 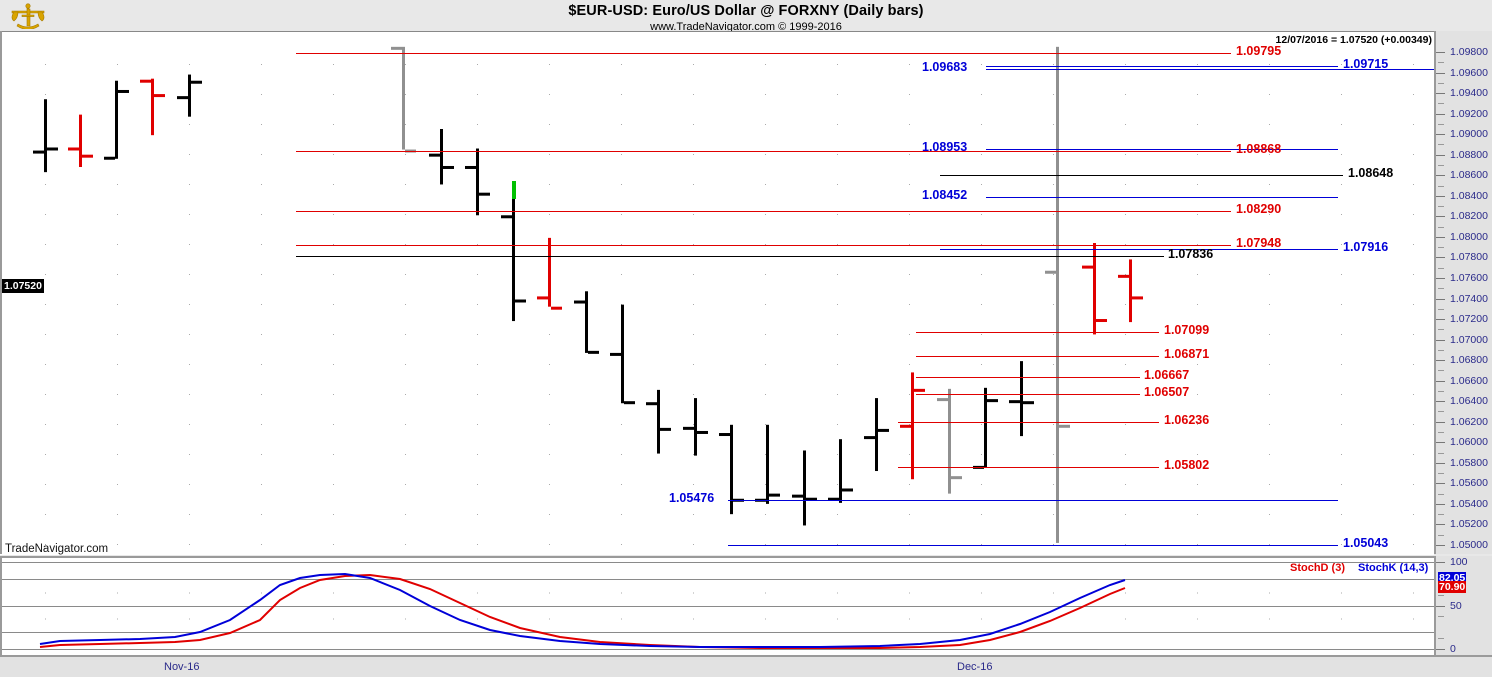 I want to click on stoch-axis-label: 100, so click(x=1459, y=562).